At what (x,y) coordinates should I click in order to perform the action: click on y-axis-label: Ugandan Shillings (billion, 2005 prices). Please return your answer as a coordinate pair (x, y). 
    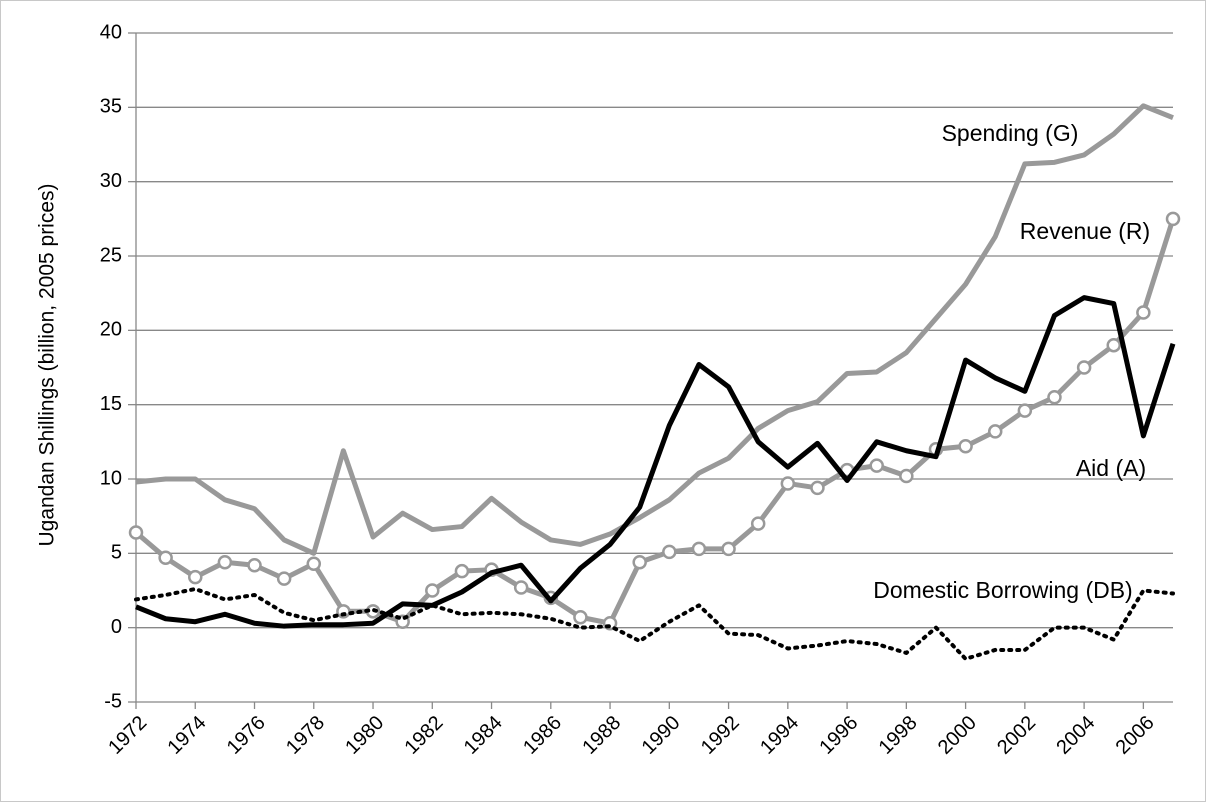
    Looking at the image, I should click on (47, 364).